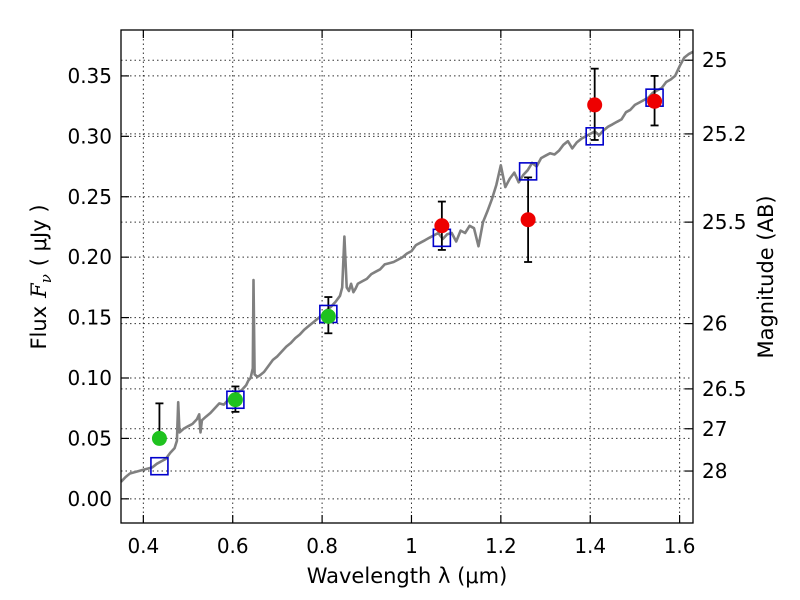 The width and height of the screenshot is (800, 600). Describe the element at coordinates (724, 222) in the screenshot. I see `y2-tick-label: 25.5` at that location.